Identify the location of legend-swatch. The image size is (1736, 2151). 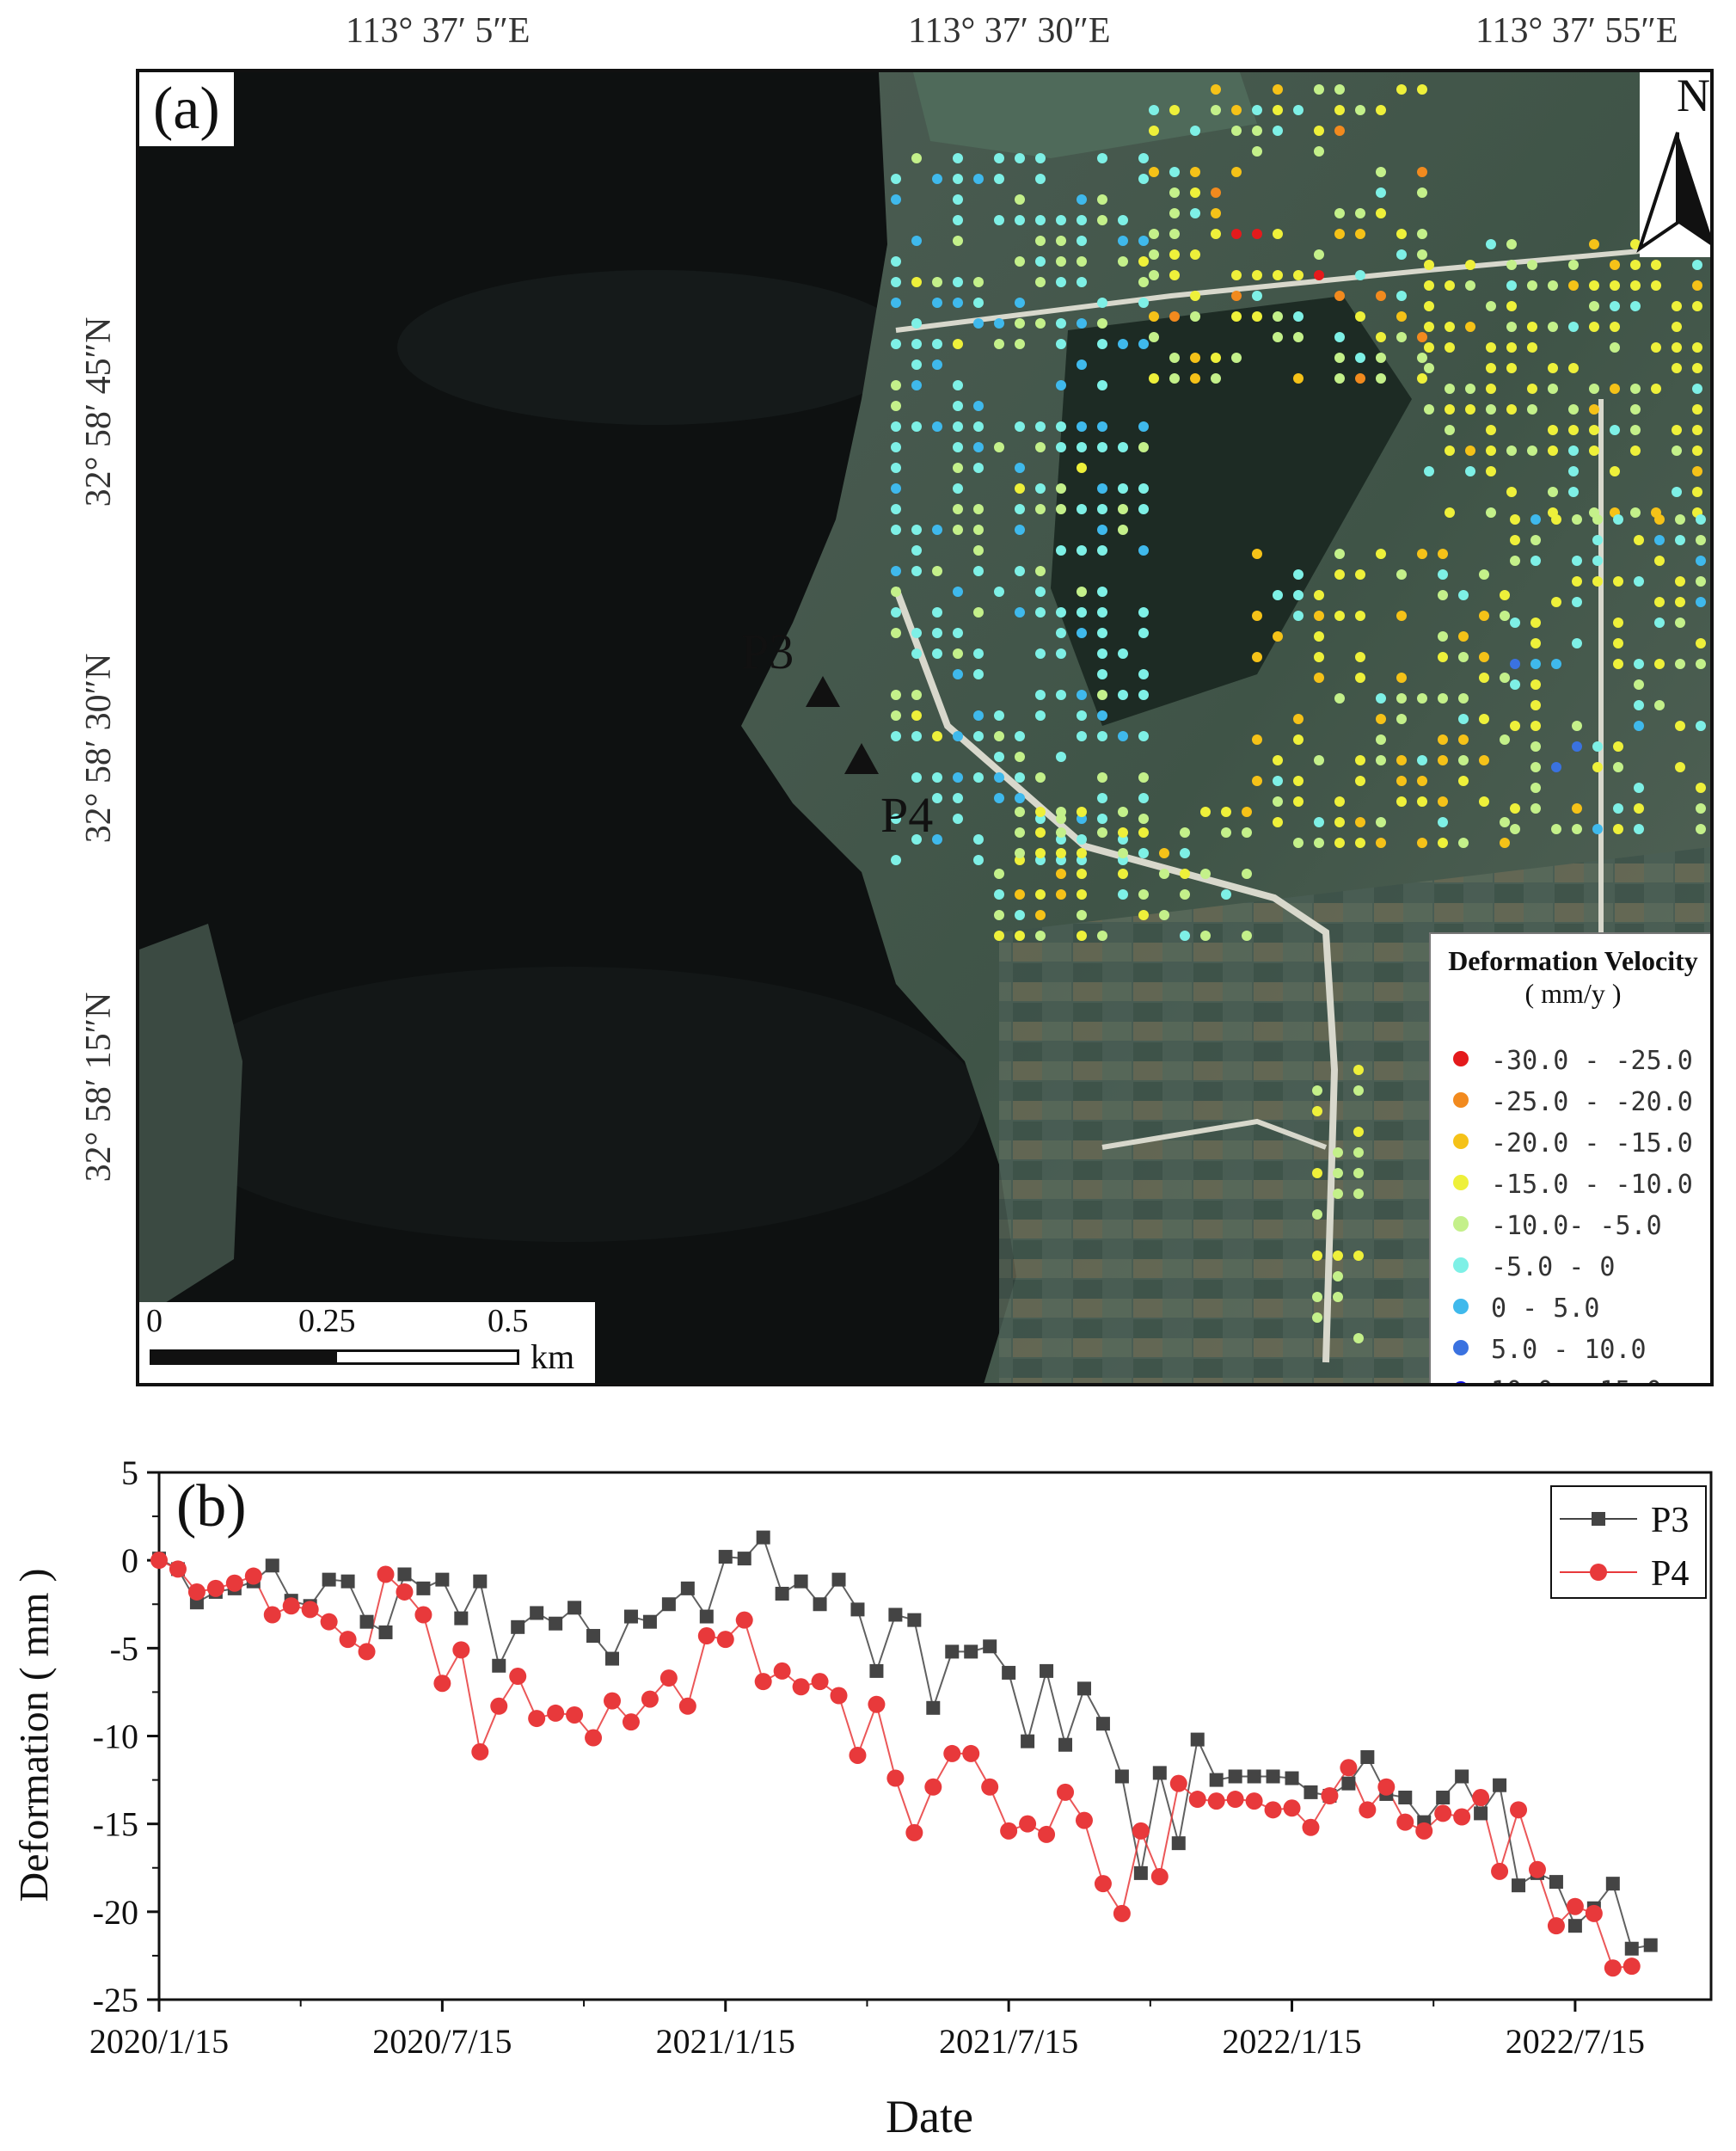
(1461, 1183).